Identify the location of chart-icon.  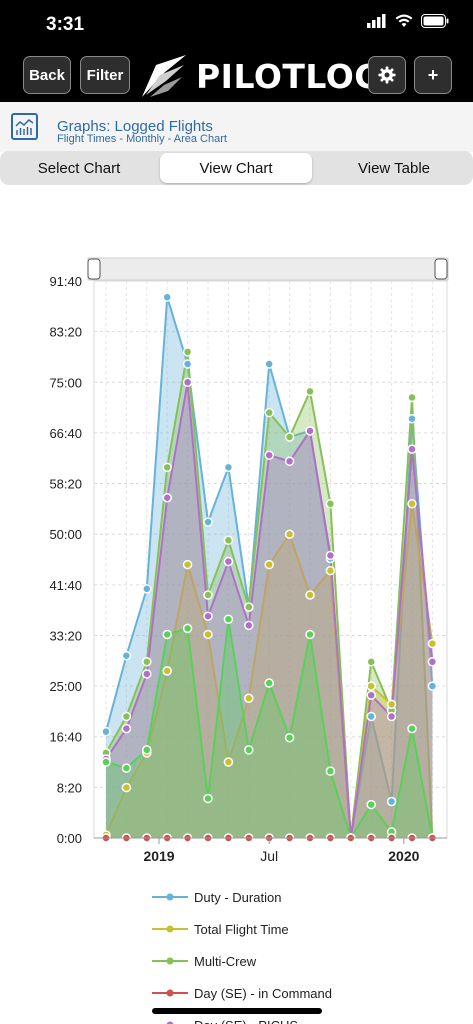
(24, 126).